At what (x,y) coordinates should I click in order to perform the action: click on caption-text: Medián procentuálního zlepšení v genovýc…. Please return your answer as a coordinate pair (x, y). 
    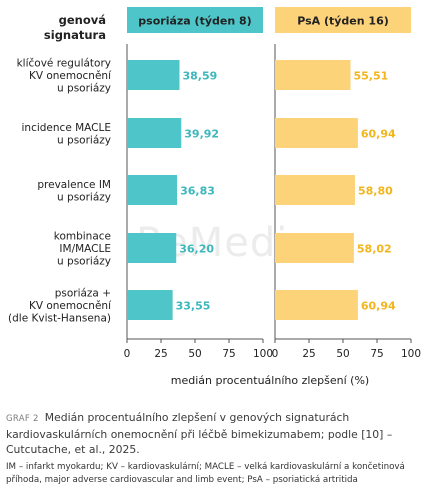
    Looking at the image, I should click on (199, 433).